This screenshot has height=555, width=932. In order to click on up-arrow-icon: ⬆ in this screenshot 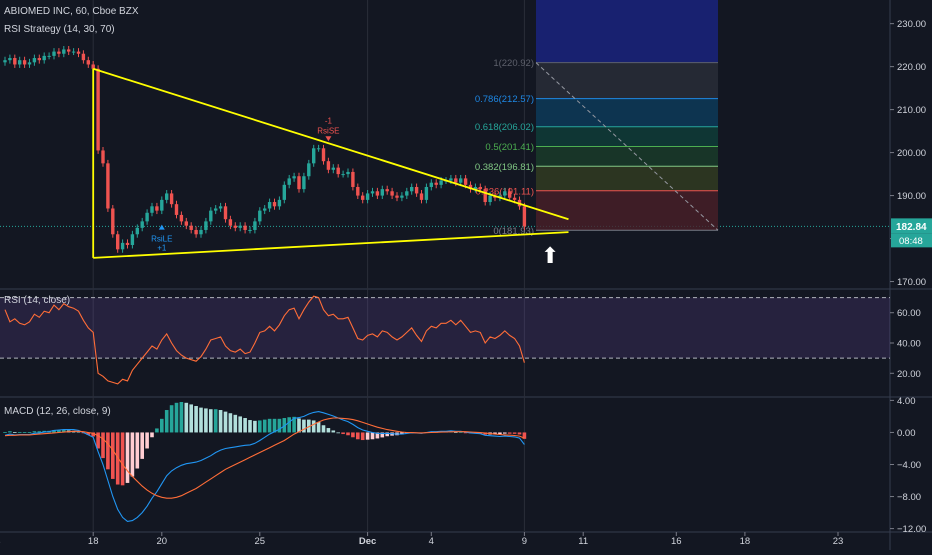, I will do `click(550, 257)`.